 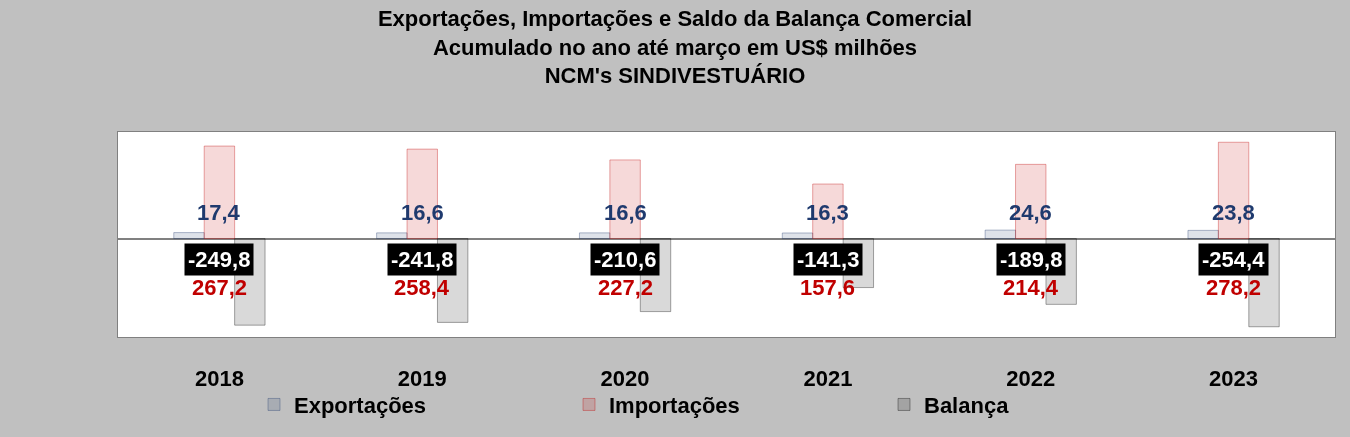 I want to click on x-tick-label: 2018, so click(x=219, y=379).